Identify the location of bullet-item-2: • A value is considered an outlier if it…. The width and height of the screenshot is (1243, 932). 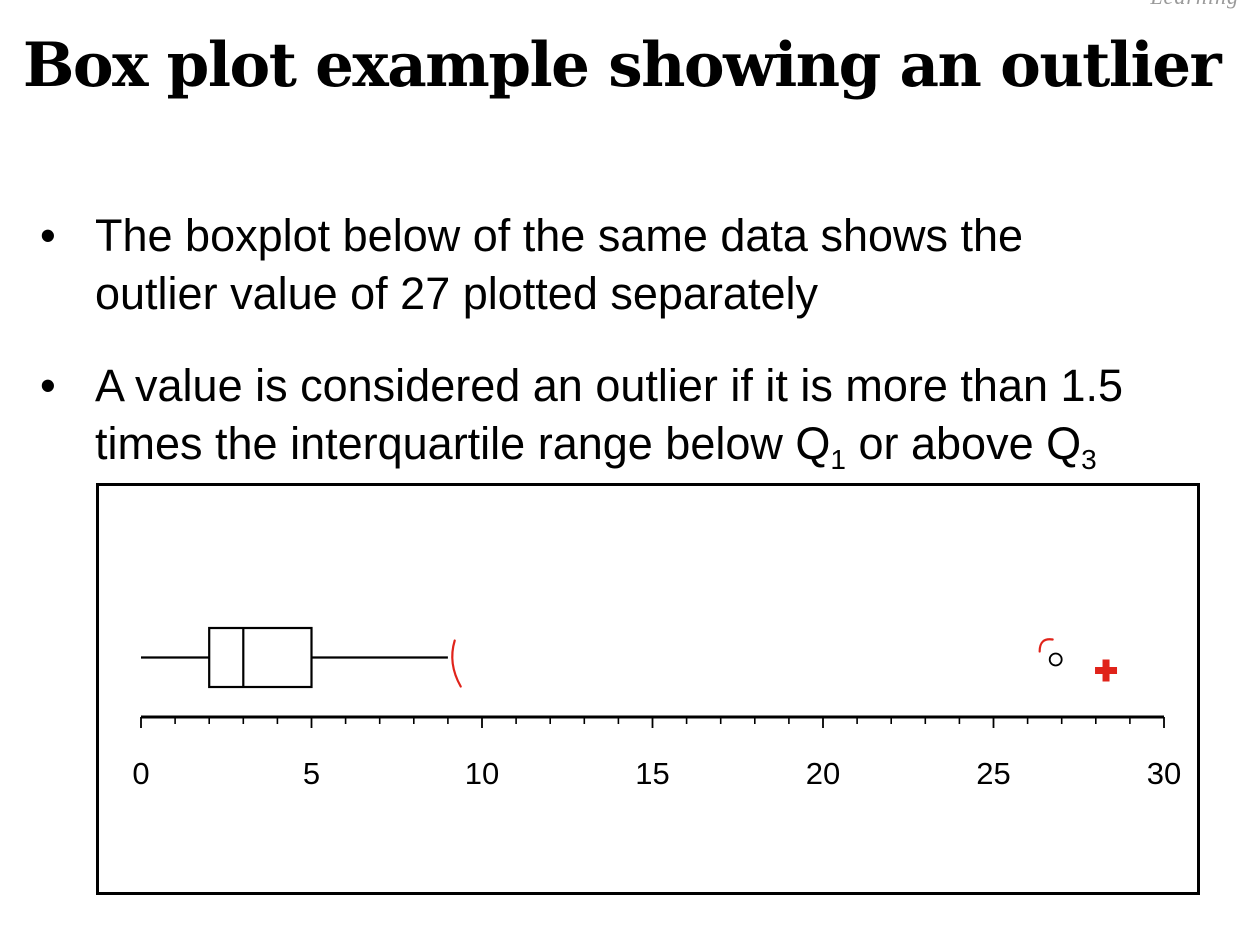
(635, 416).